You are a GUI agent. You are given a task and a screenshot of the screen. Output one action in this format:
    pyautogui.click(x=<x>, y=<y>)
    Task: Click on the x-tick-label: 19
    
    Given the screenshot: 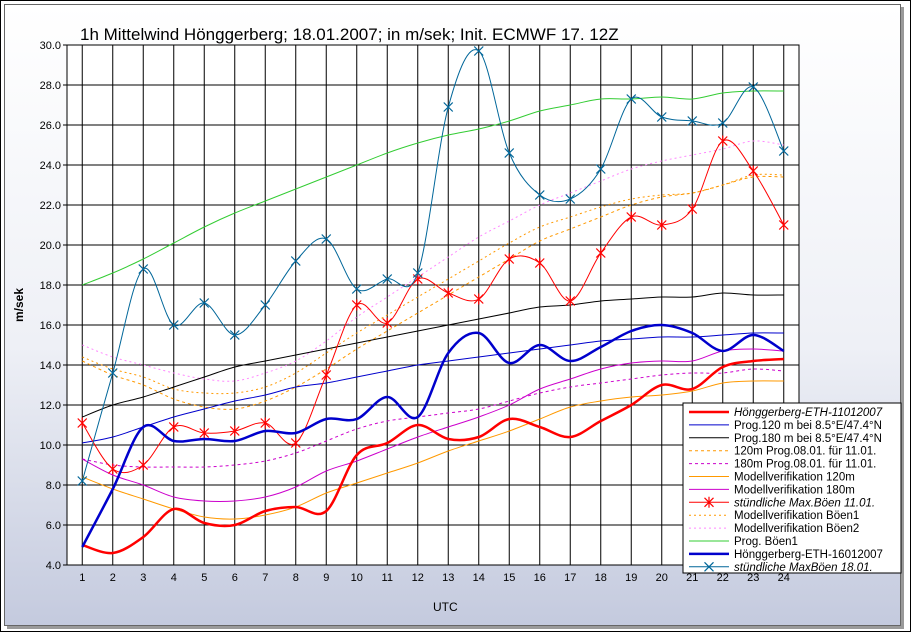 What is the action you would take?
    pyautogui.click(x=631, y=578)
    